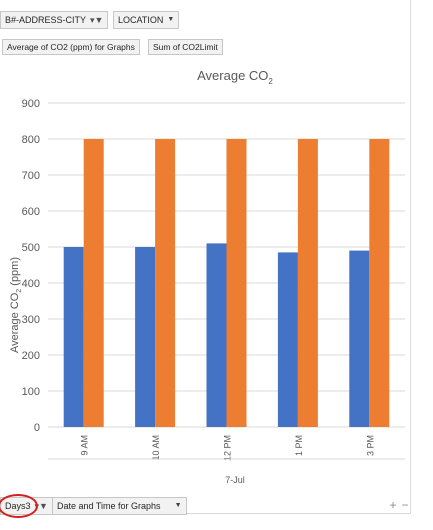 This screenshot has height=530, width=433. Describe the element at coordinates (31, 104) in the screenshot. I see `y-tick-label: 900` at that location.